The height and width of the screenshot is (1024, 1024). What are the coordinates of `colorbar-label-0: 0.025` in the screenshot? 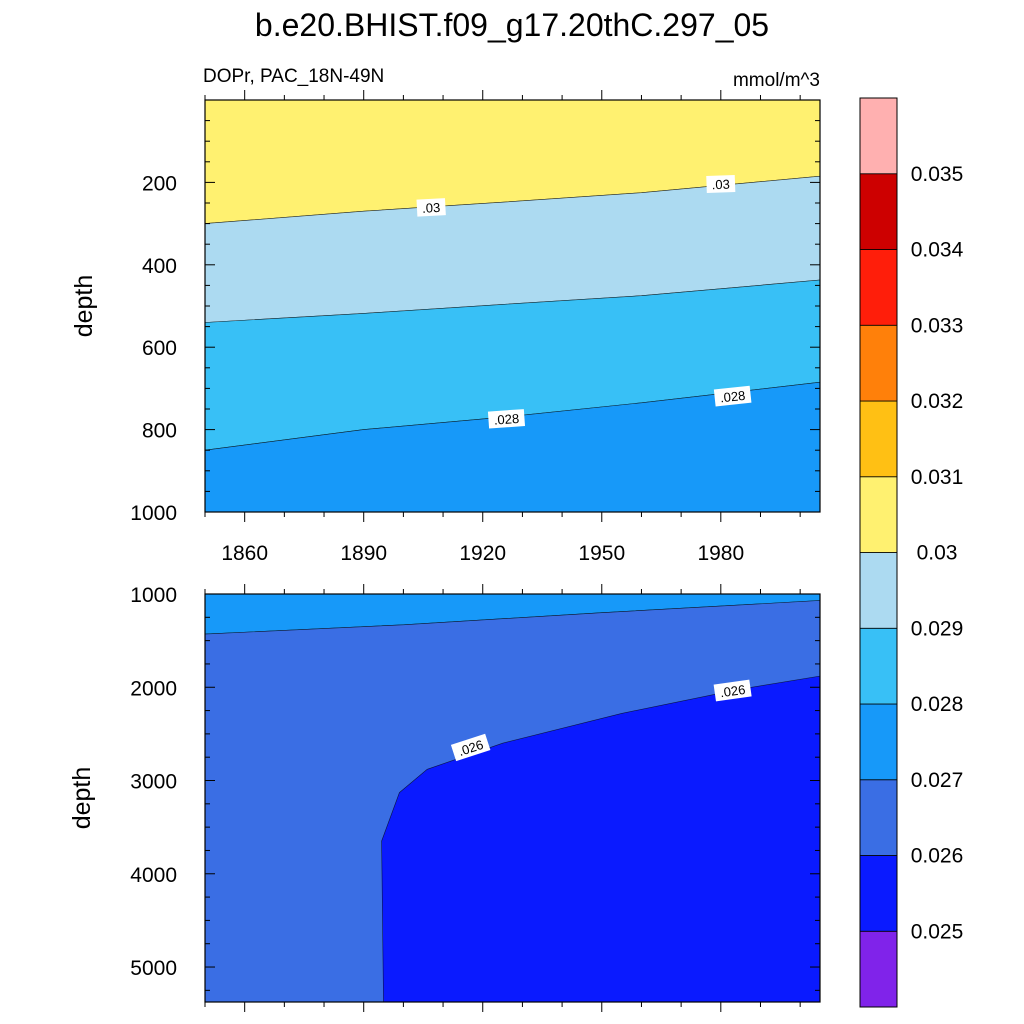 It's located at (937, 931).